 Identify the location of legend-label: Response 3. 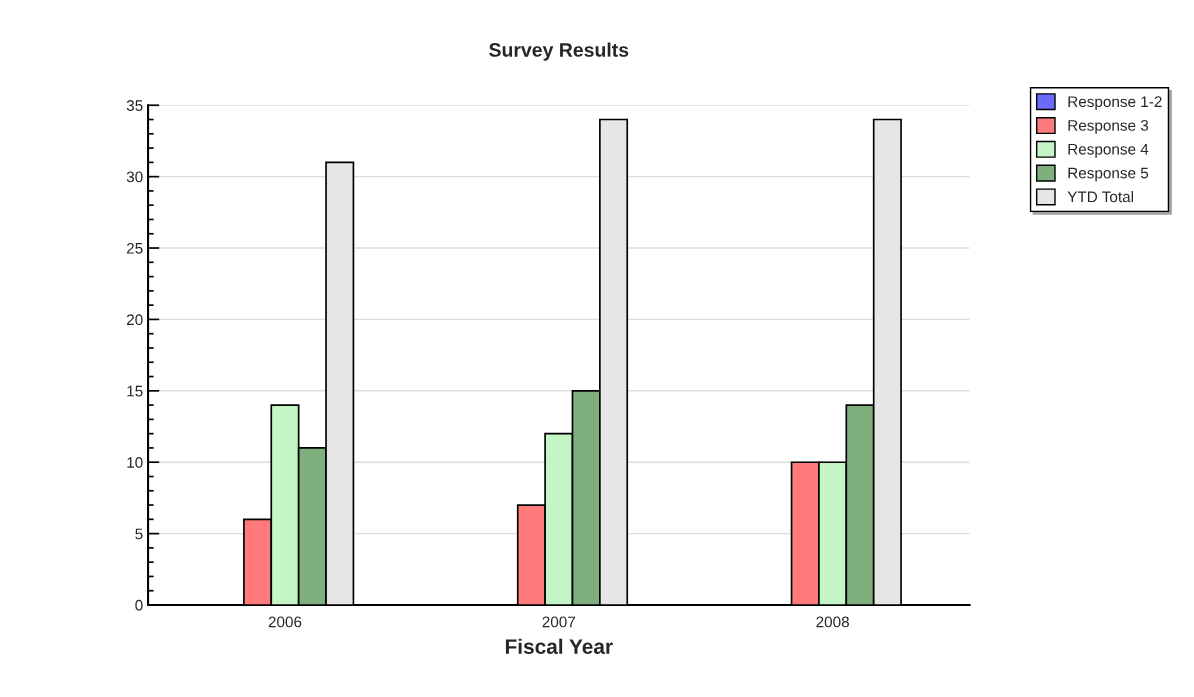
(1108, 127).